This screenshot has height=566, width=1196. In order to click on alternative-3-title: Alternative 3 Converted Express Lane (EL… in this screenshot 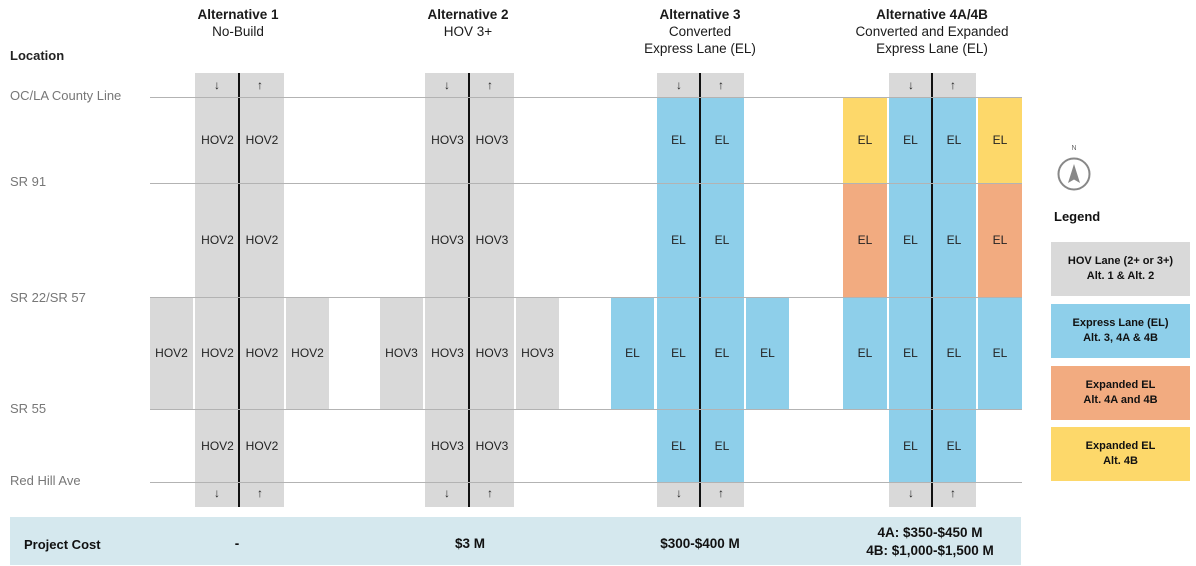, I will do `click(700, 31)`.